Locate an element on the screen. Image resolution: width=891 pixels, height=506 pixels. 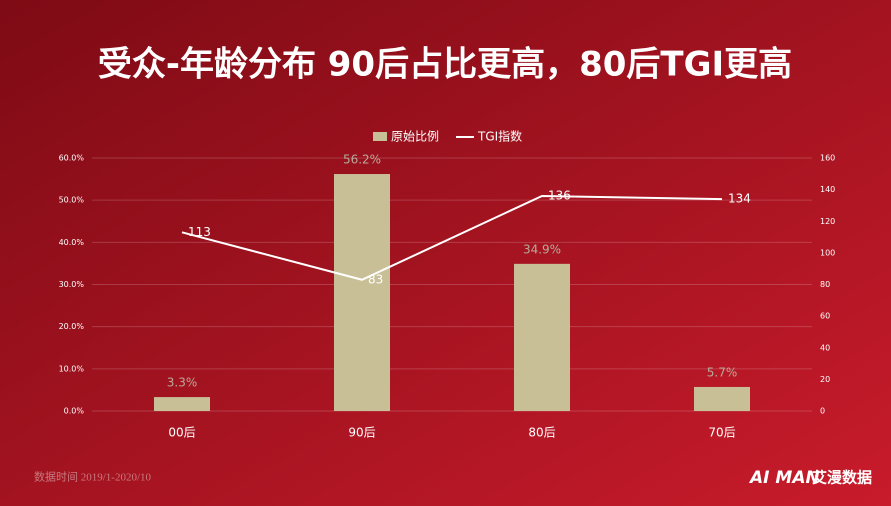
y2-tick-label: 140 is located at coordinates (827, 189).